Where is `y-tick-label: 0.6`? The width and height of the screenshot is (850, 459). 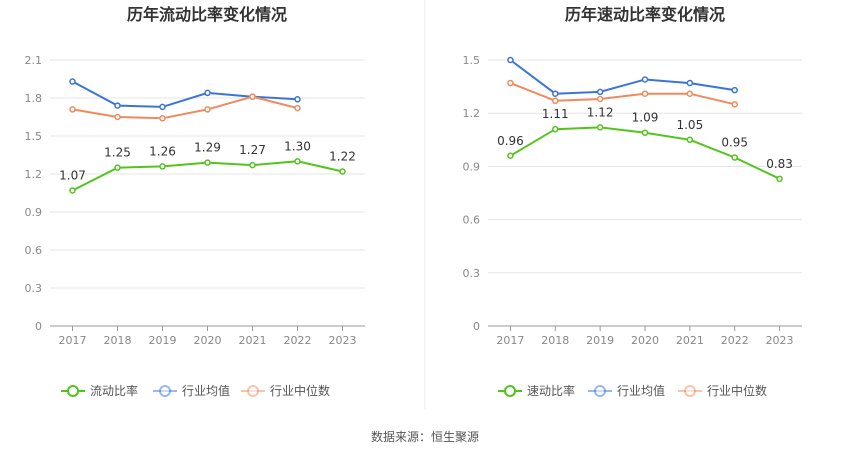 y-tick-label: 0.6 is located at coordinates (472, 220).